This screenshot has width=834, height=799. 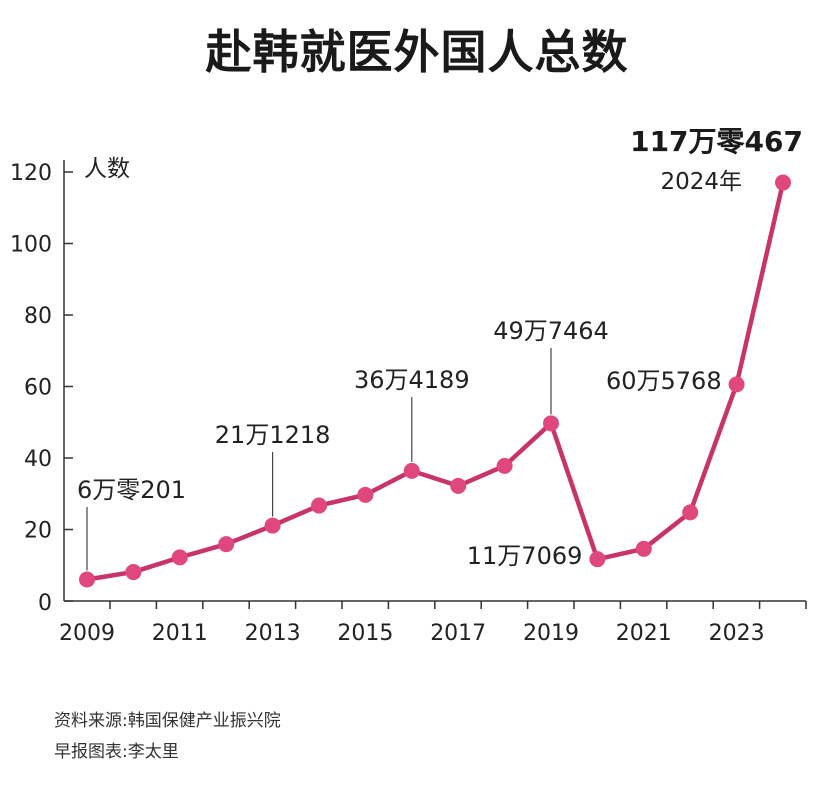 What do you see at coordinates (737, 633) in the screenshot?
I see `x-tick-label: 2023` at bounding box center [737, 633].